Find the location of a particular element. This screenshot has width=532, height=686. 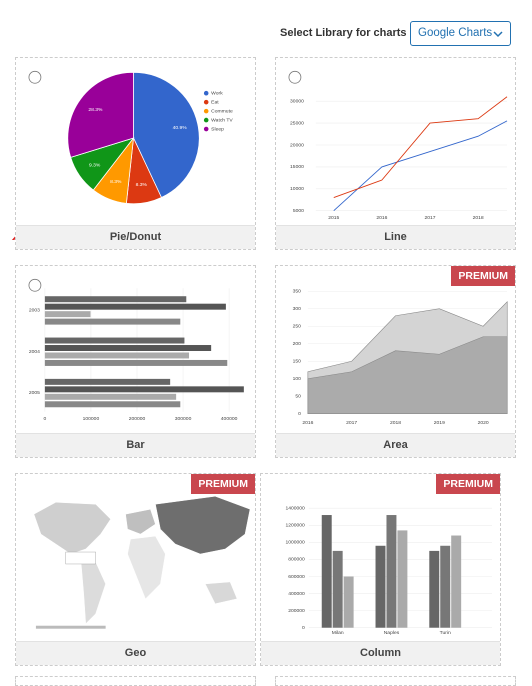

card-title: Pie/Donut is located at coordinates (135, 237).